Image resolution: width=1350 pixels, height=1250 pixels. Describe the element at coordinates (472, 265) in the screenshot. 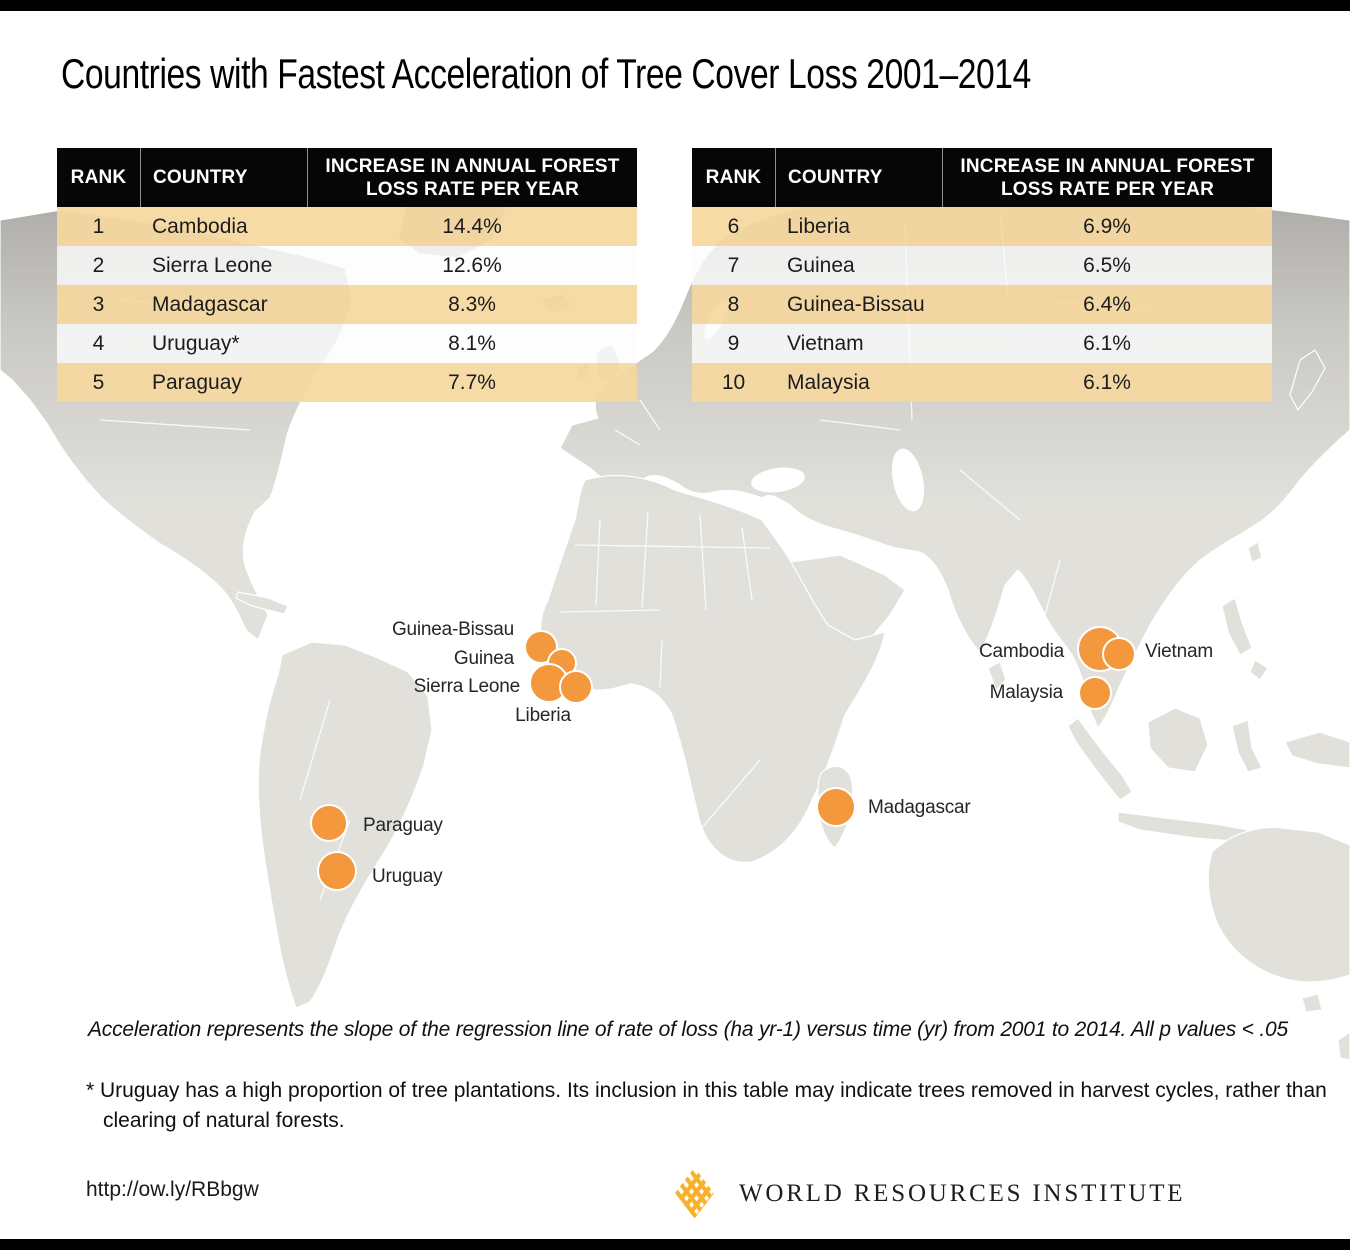

I see `cell-value: 12.6%` at that location.